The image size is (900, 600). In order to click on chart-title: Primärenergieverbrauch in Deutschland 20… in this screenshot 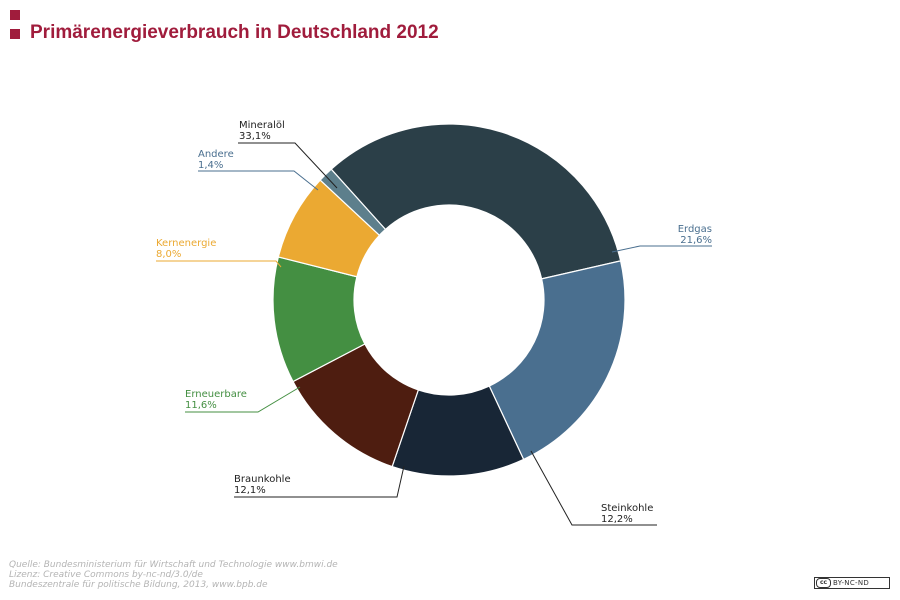, I will do `click(234, 32)`.